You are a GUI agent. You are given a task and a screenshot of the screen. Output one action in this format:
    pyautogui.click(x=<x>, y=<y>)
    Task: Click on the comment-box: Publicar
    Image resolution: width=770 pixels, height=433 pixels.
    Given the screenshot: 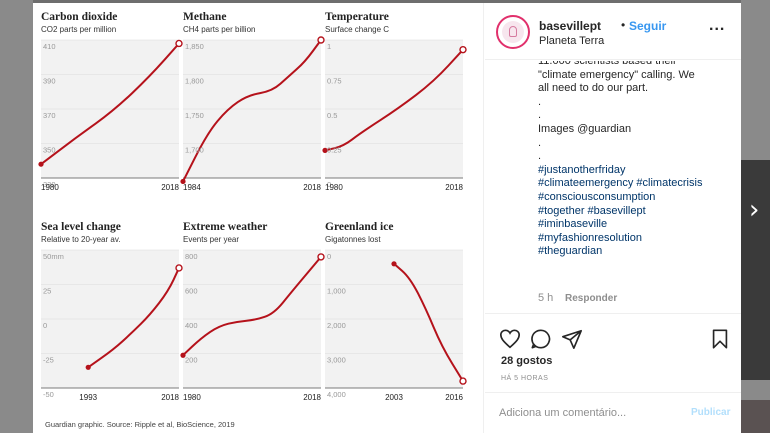 What is the action you would take?
    pyautogui.click(x=613, y=412)
    